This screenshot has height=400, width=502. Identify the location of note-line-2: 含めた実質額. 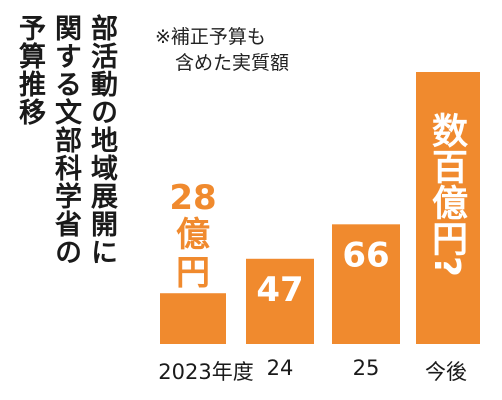
(232, 63).